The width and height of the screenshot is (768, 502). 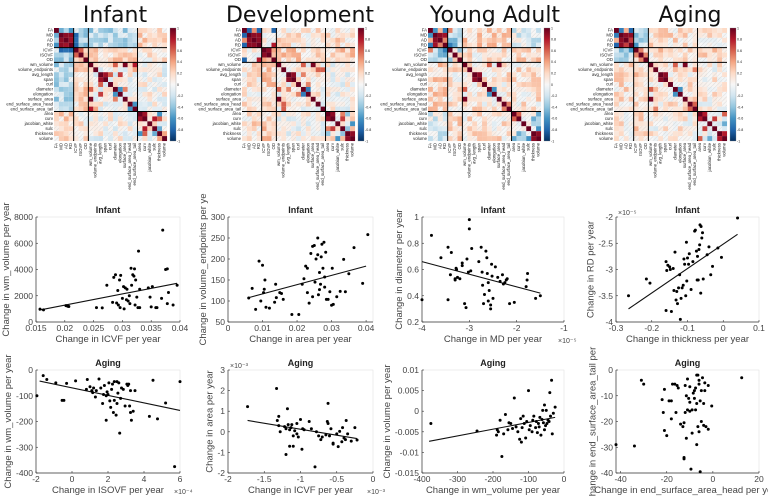 I want to click on row-label: surface_area, so click(x=229, y=98).